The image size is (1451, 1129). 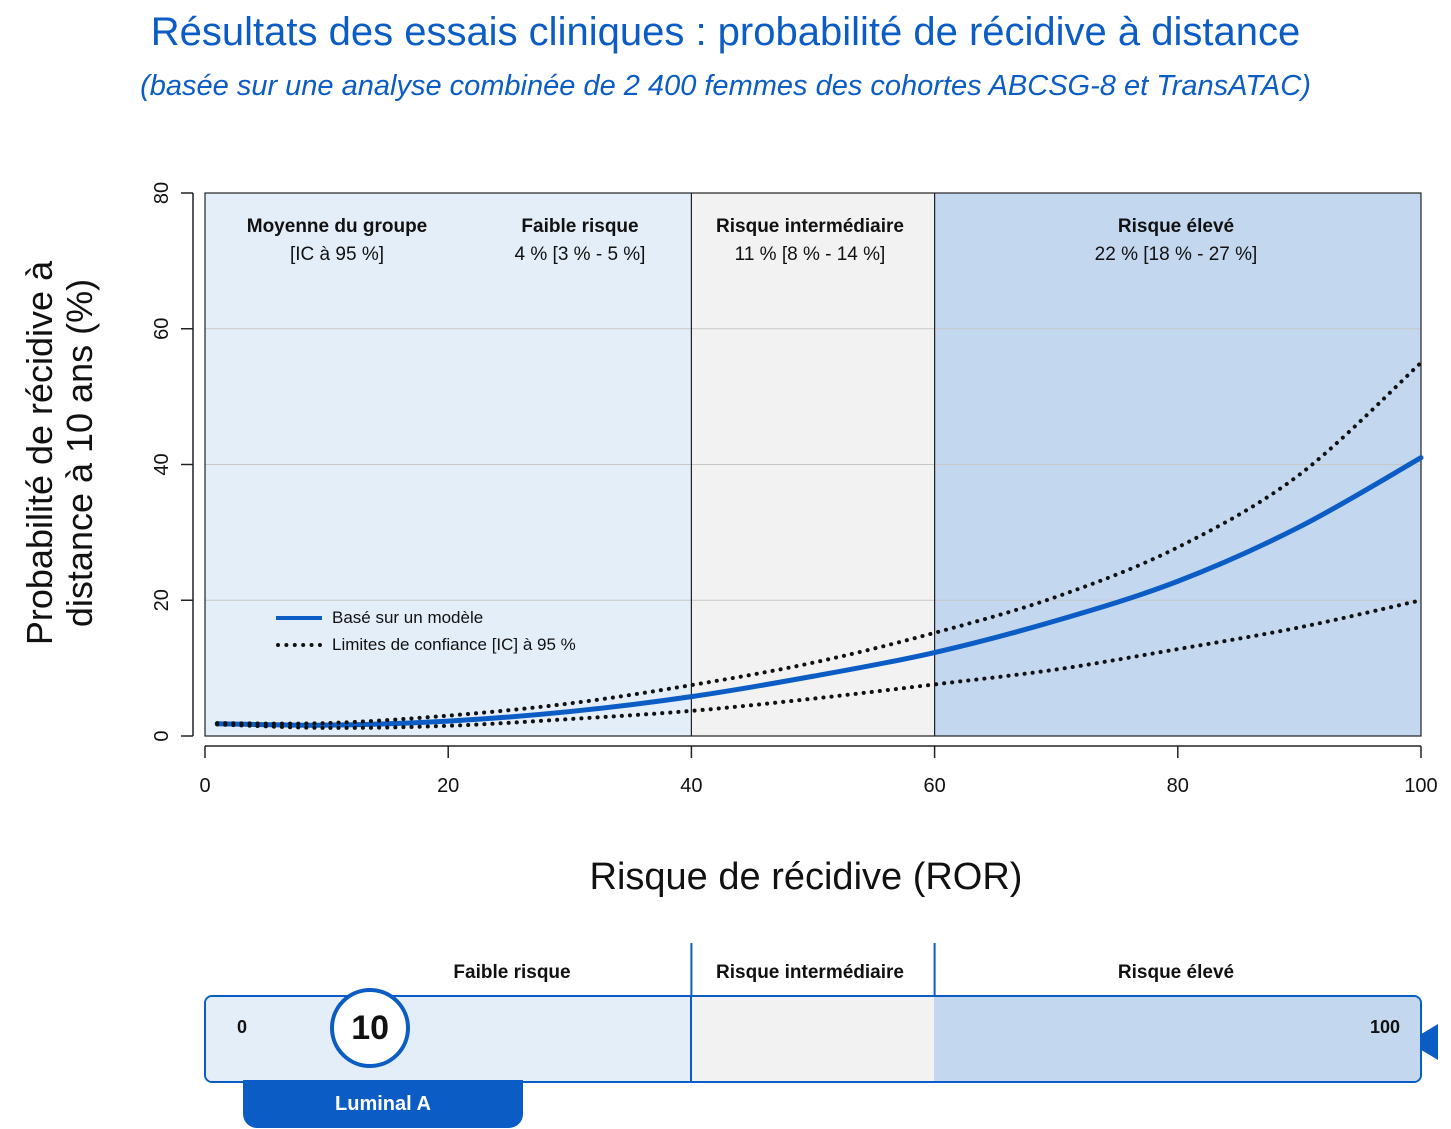 I want to click on y-tick-label-0: 0, so click(x=162, y=735).